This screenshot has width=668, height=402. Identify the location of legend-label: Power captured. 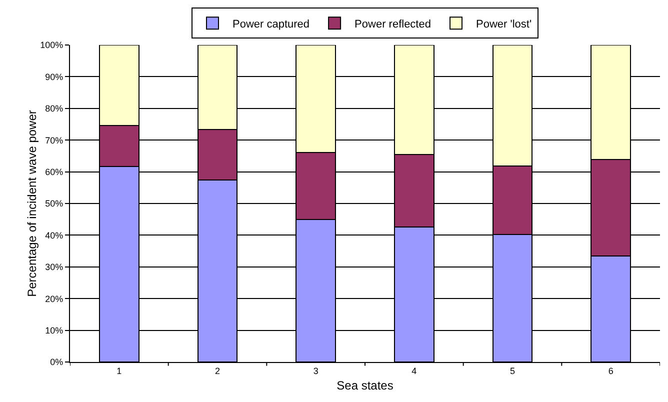
(271, 24).